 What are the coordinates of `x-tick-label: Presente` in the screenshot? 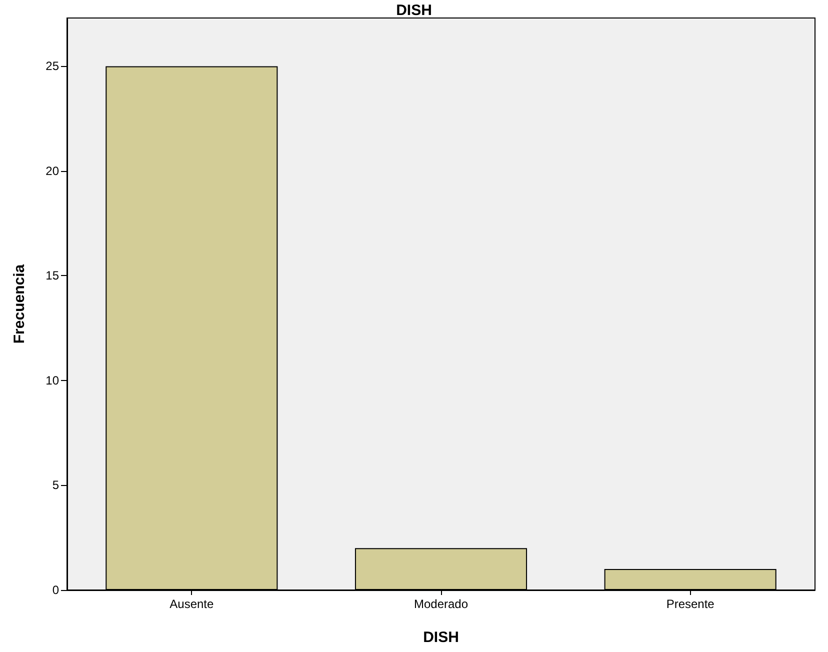 It's located at (690, 604).